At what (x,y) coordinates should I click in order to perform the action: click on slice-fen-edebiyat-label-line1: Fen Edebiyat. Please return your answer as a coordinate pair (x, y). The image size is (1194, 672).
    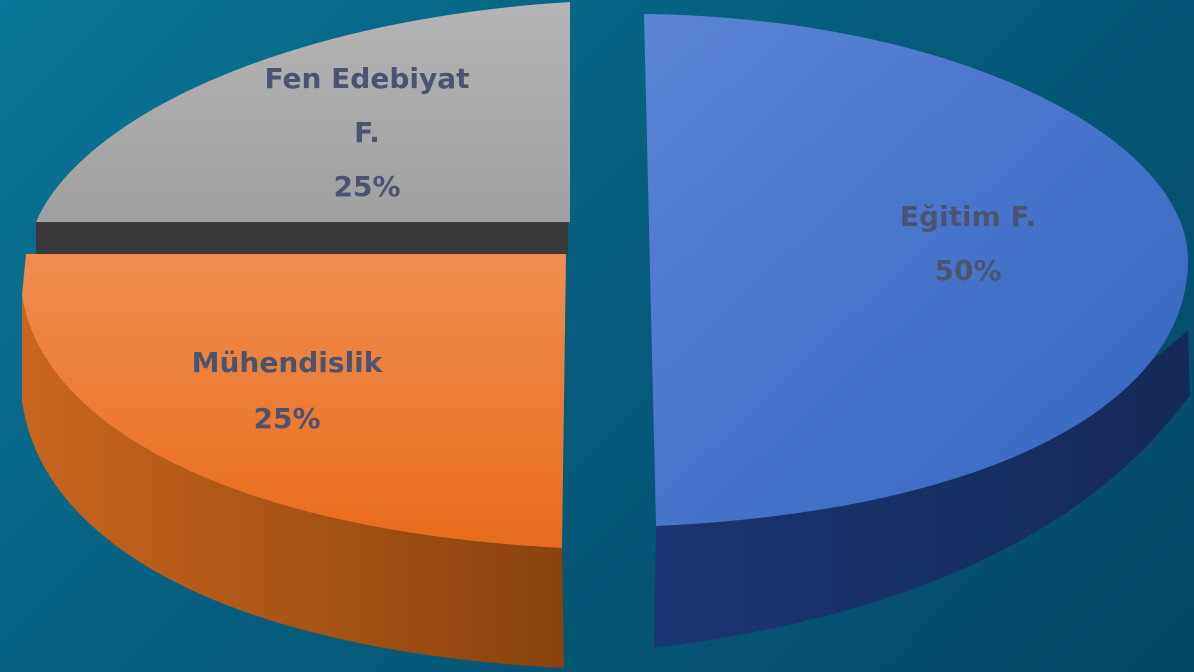
    Looking at the image, I should click on (367, 78).